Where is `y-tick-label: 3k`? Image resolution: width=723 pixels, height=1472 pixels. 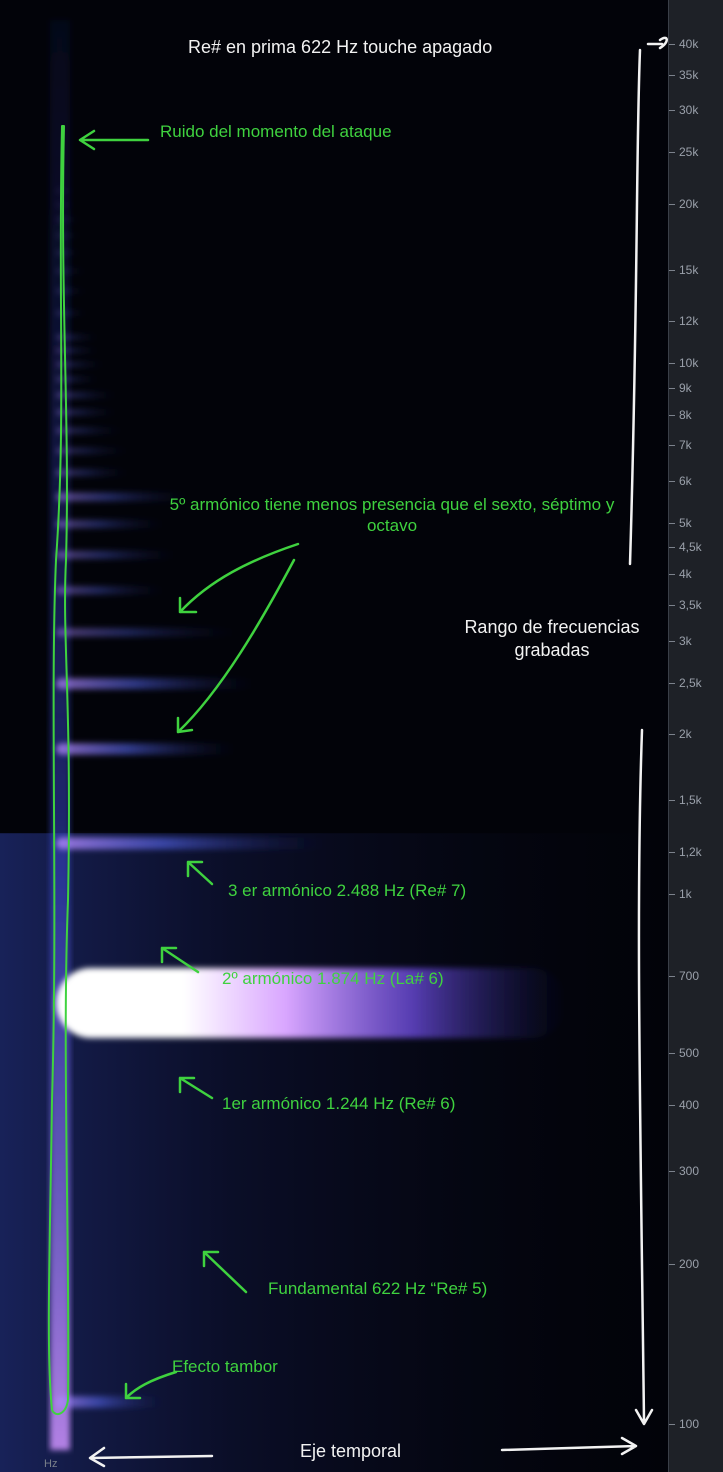 y-tick-label: 3k is located at coordinates (685, 640).